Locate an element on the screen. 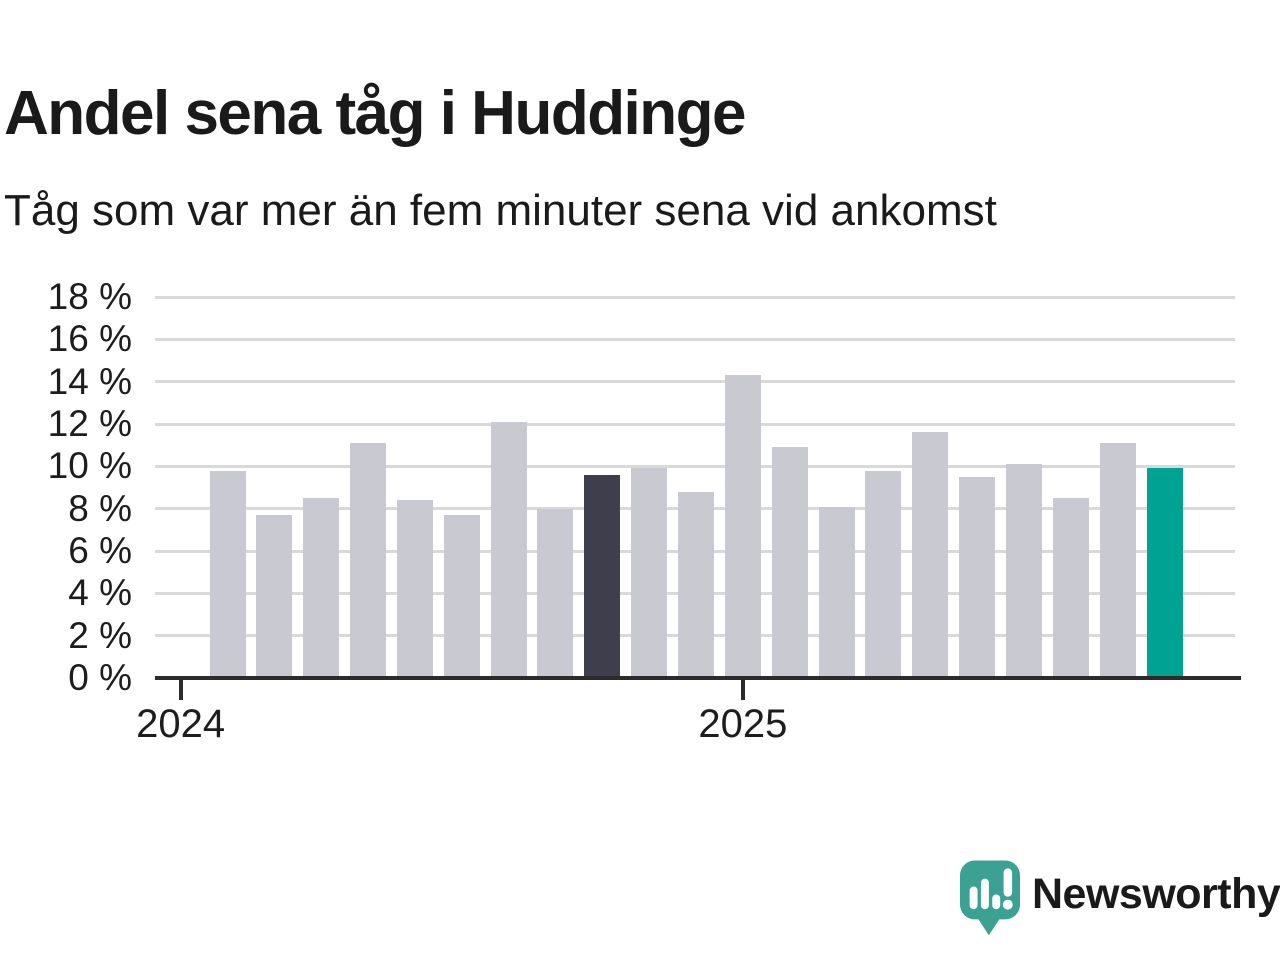 The image size is (1280, 960). logo-text: Newsworthy is located at coordinates (1156, 894).